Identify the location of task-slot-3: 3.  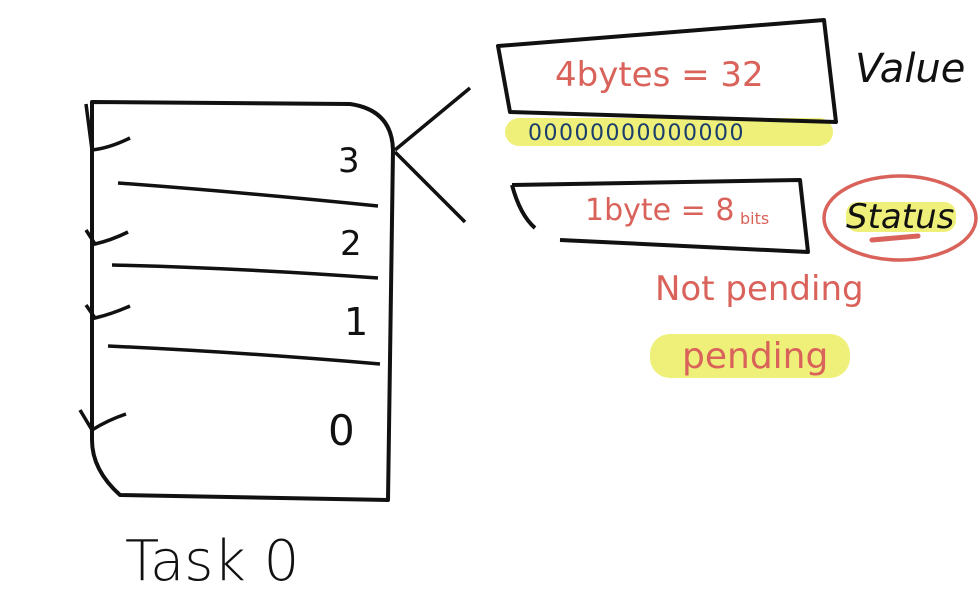
(349, 161).